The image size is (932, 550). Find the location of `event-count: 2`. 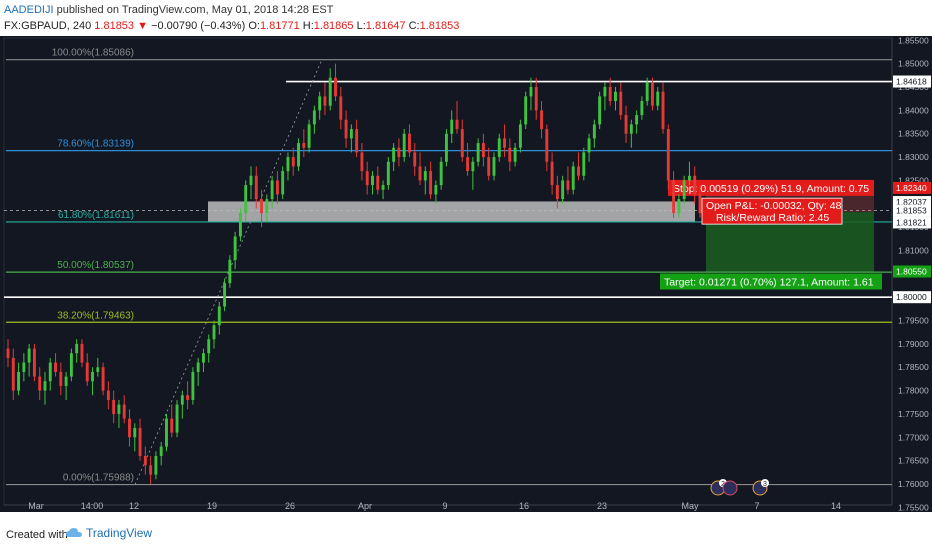

event-count: 2 is located at coordinates (723, 484).